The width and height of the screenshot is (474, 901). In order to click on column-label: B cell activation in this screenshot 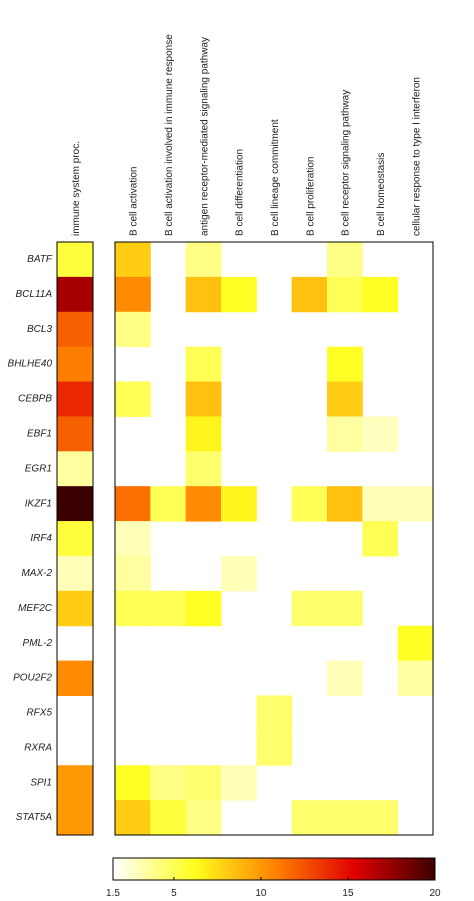, I will do `click(134, 201)`.